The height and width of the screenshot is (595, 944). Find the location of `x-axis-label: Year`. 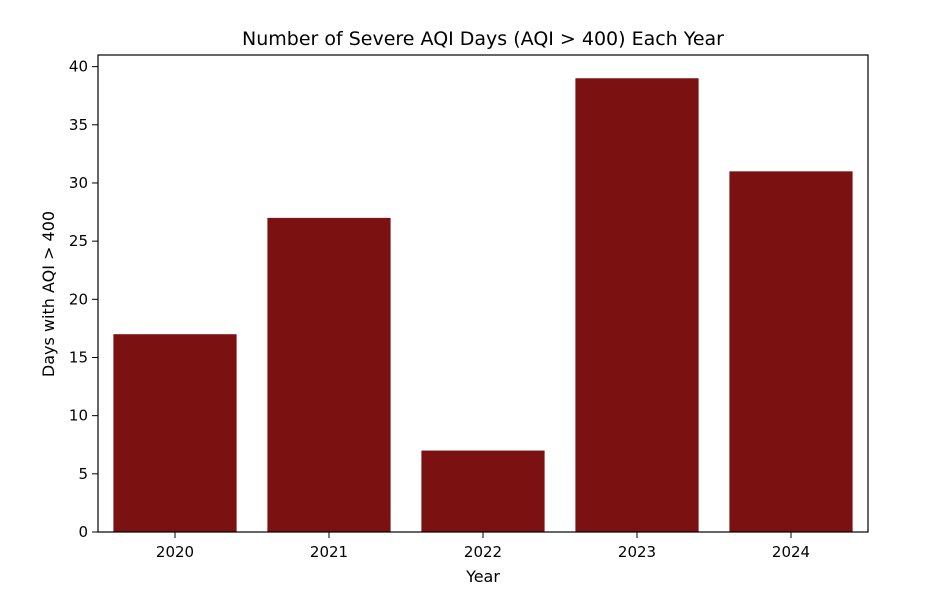

x-axis-label: Year is located at coordinates (482, 576).